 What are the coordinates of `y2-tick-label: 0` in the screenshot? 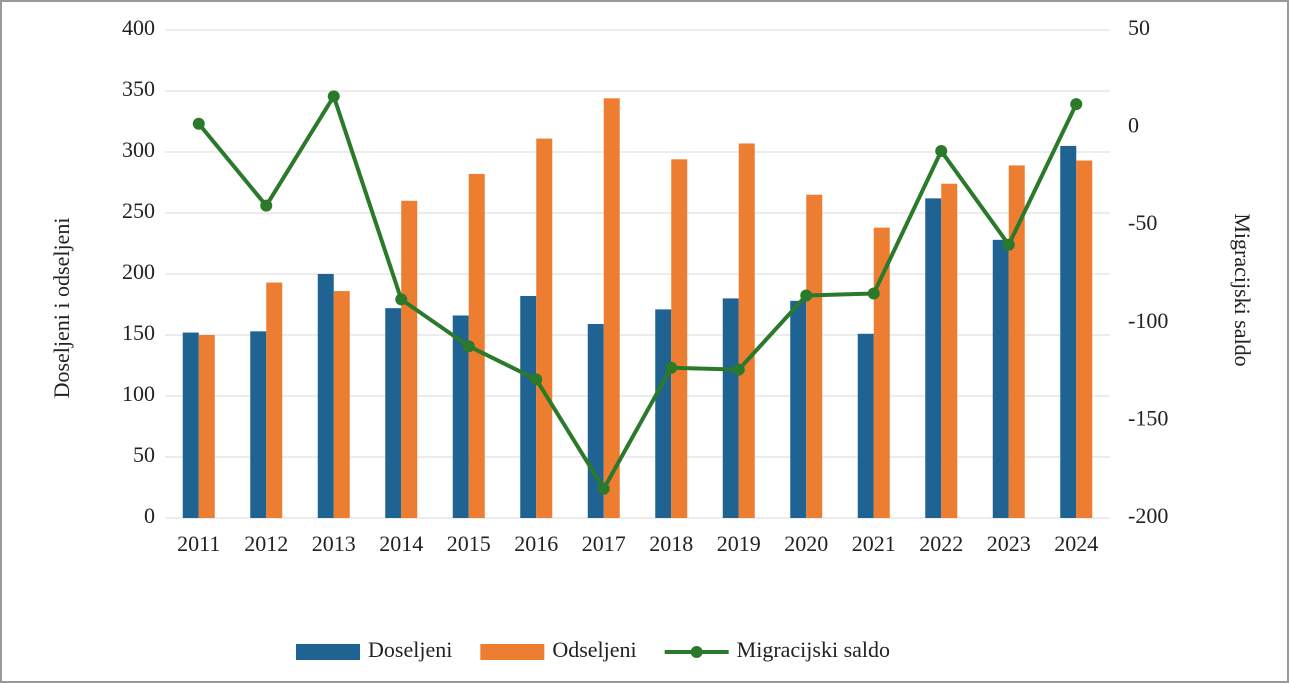 It's located at (1133, 125).